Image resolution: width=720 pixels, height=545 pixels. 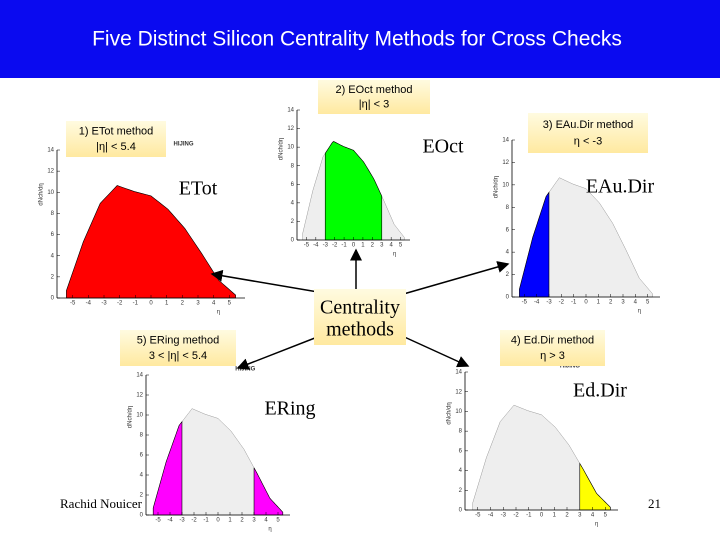 What do you see at coordinates (552, 341) in the screenshot?
I see `method-label: 4) Ed.Dir method` at bounding box center [552, 341].